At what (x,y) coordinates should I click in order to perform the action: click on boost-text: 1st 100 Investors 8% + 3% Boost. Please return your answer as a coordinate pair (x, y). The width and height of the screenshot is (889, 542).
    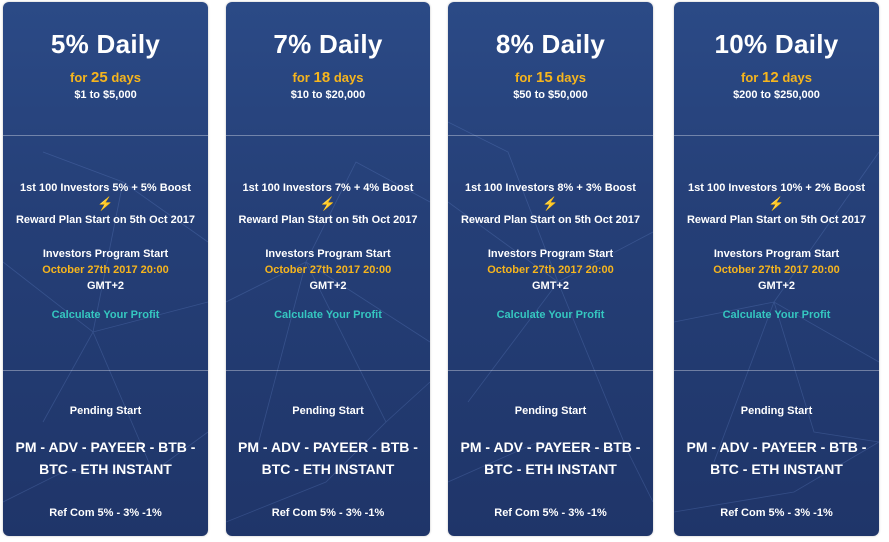
    Looking at the image, I should click on (550, 188).